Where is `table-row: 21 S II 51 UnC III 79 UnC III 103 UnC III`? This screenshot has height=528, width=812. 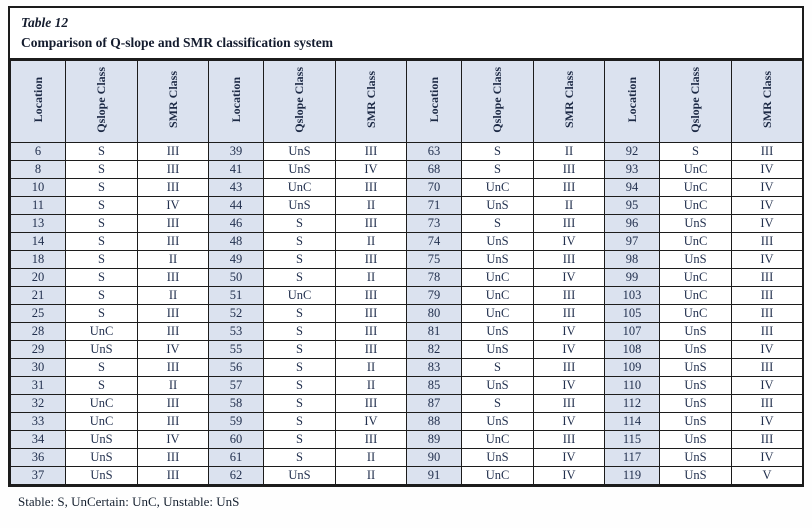
table-row: 21 S II 51 UnC III 79 UnC III 103 UnC III is located at coordinates (406, 295).